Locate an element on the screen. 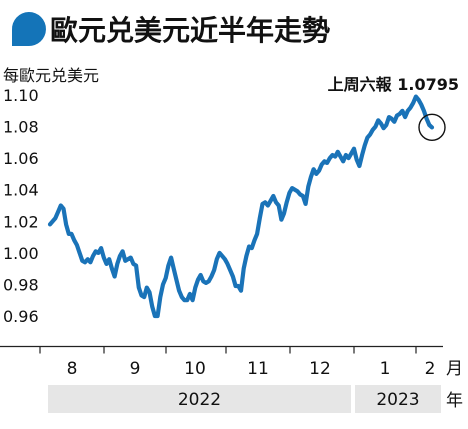  y-tick-labels: 0.96 0.98 1.00 1.02 1.04 1.06 1.08 1.10 is located at coordinates (21, 206).